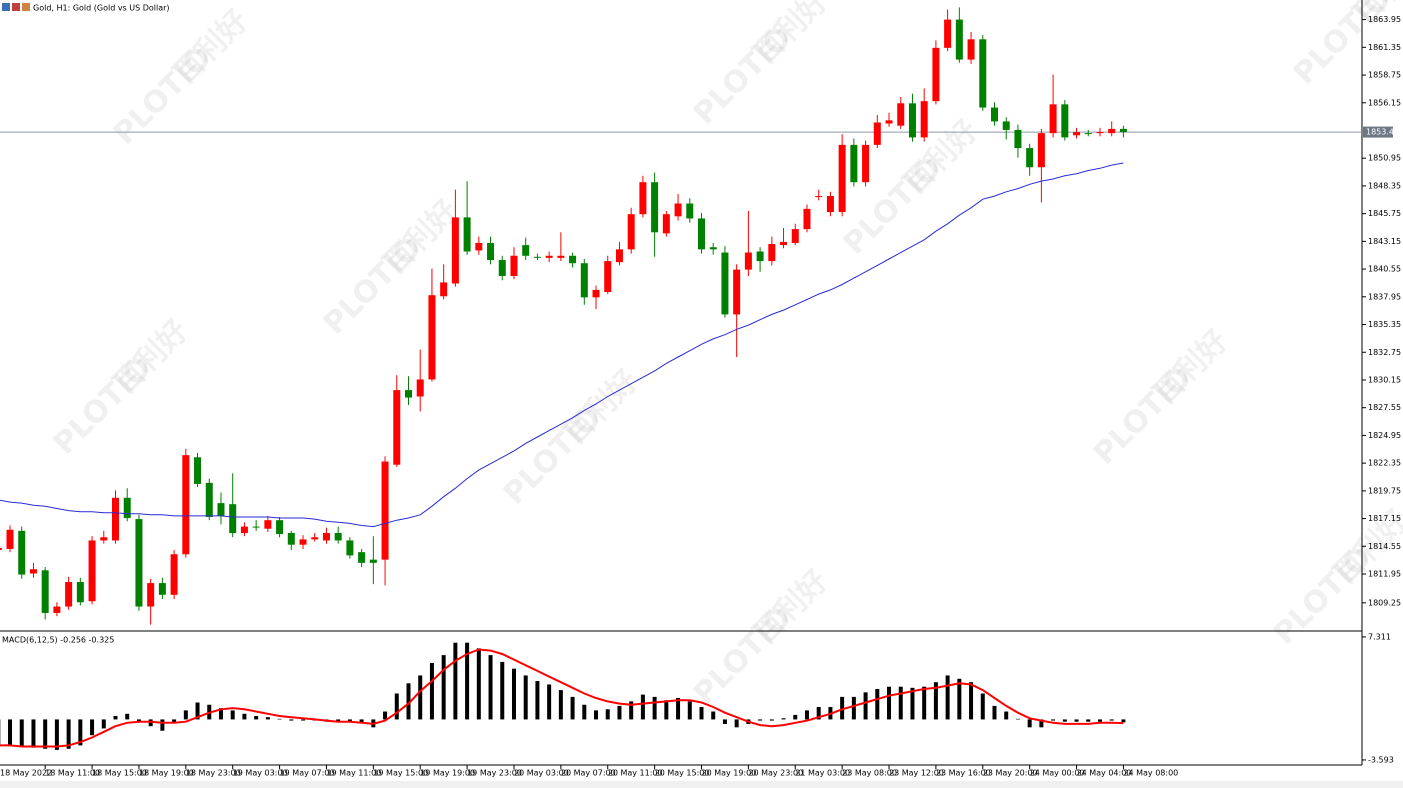 This screenshot has height=788, width=1403. I want to click on scrollbar, so click(701, 784).